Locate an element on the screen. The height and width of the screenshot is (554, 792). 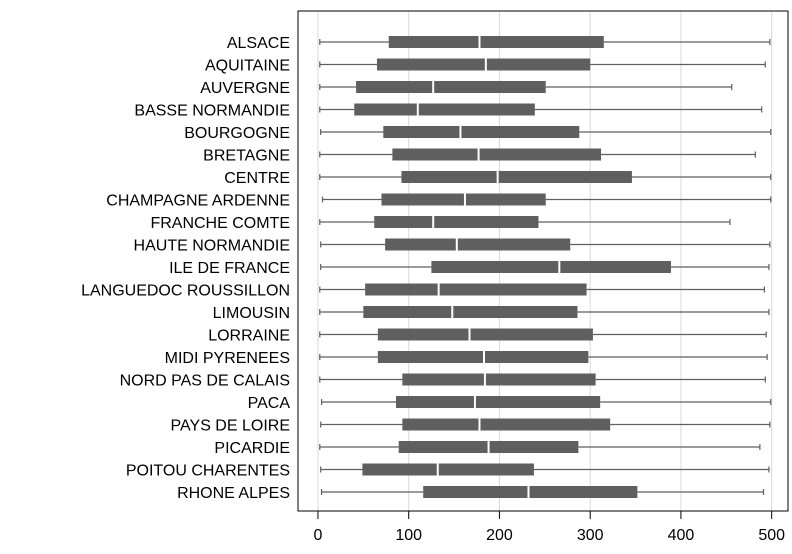
category-label: MIDI PYRENEES is located at coordinates (227, 358).